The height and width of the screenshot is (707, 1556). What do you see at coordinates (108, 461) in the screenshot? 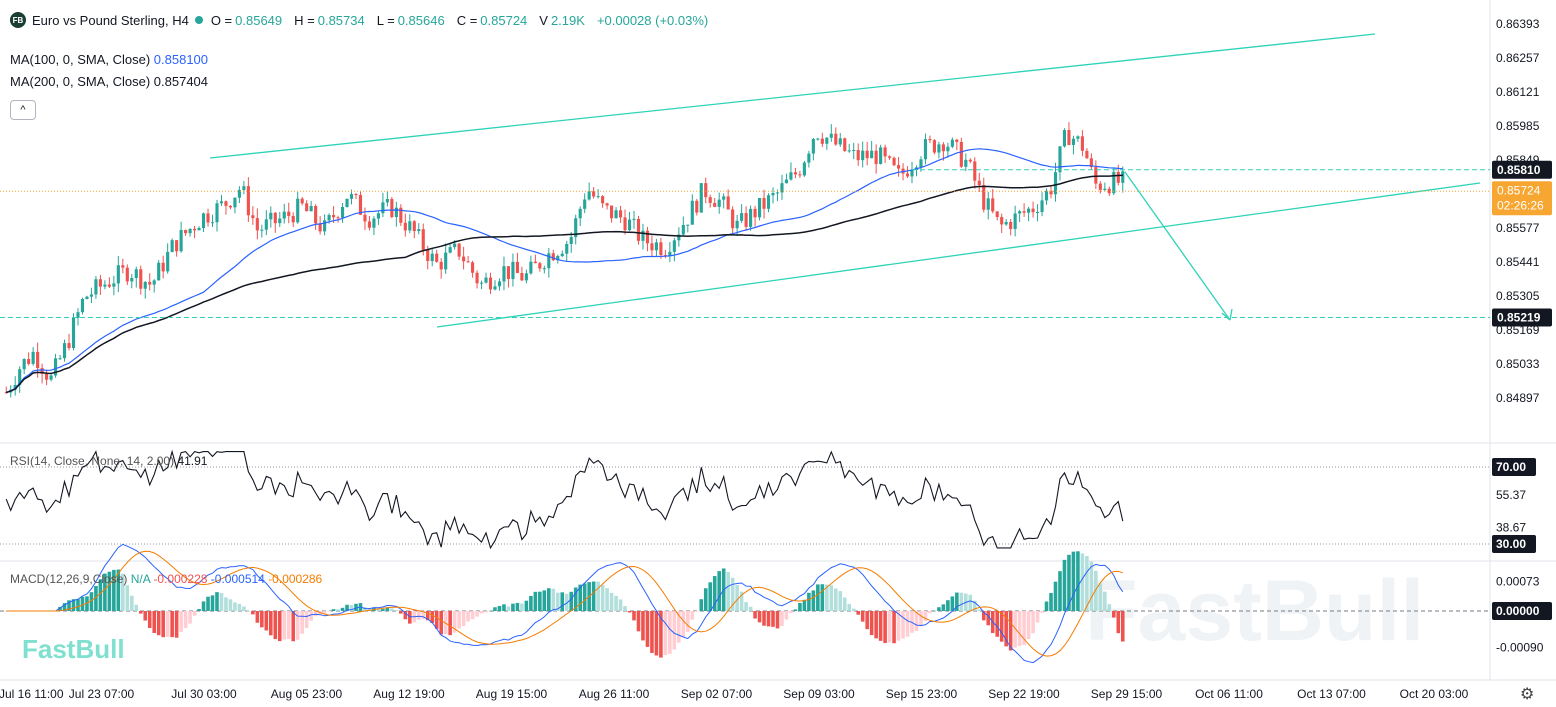
I see `rsi-legend: RSI(14, Close, None, 14, 2.00) 41.91` at bounding box center [108, 461].